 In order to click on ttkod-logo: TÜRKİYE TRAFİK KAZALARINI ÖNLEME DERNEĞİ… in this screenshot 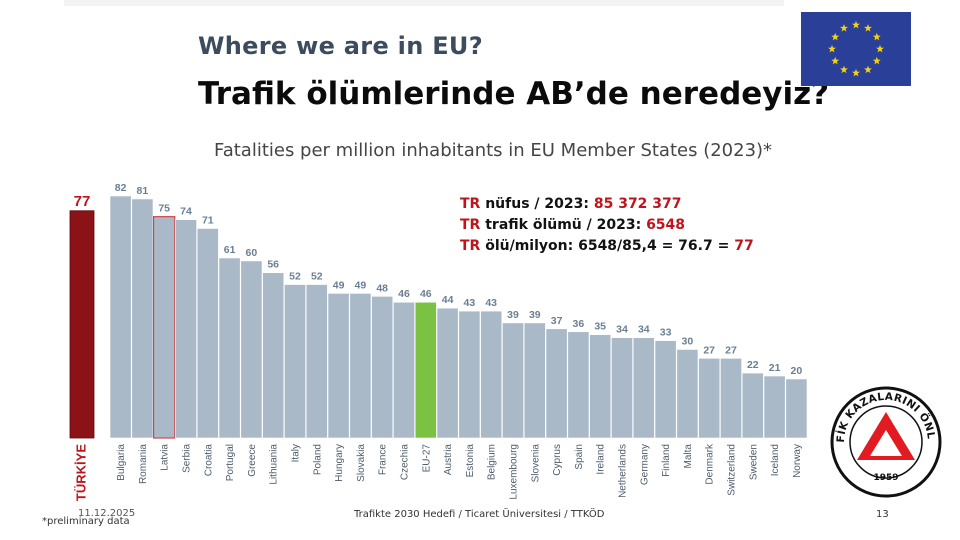, I will do `click(886, 439)`.